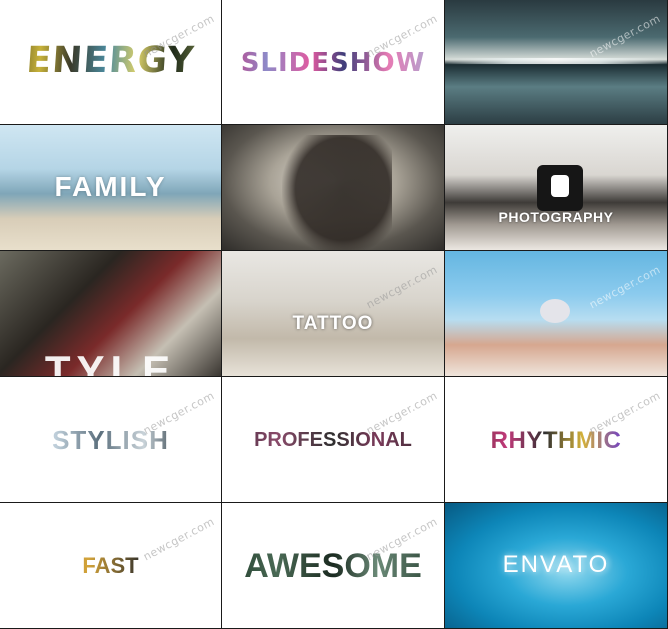  I want to click on tile-title: FAMILY, so click(110, 186).